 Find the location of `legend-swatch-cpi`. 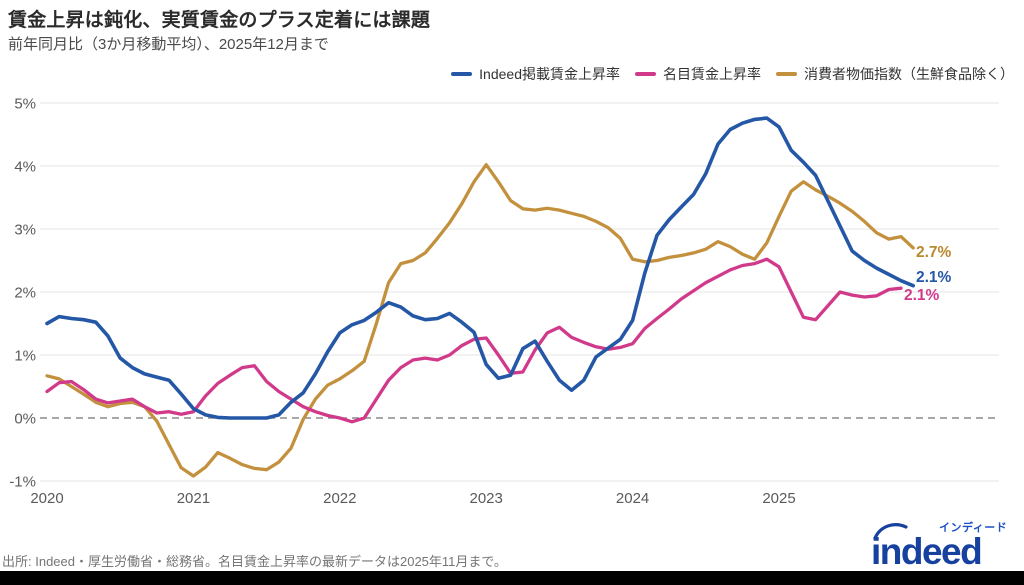

legend-swatch-cpi is located at coordinates (786, 74).